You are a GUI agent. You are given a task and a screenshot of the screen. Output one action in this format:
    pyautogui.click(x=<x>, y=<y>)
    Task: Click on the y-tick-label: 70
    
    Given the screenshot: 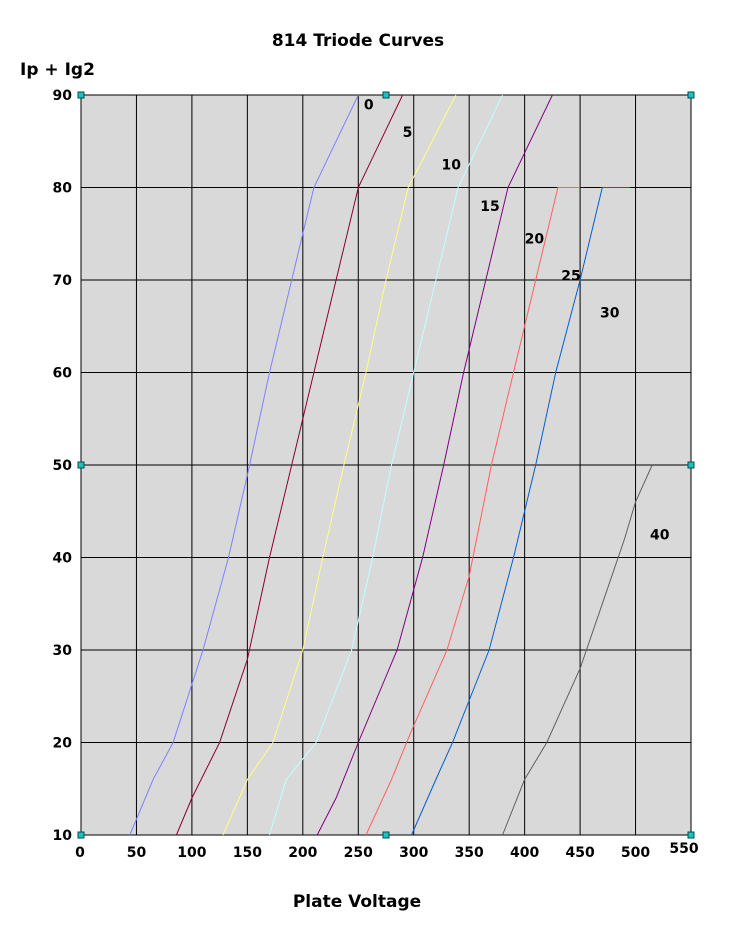 What is the action you would take?
    pyautogui.click(x=63, y=281)
    